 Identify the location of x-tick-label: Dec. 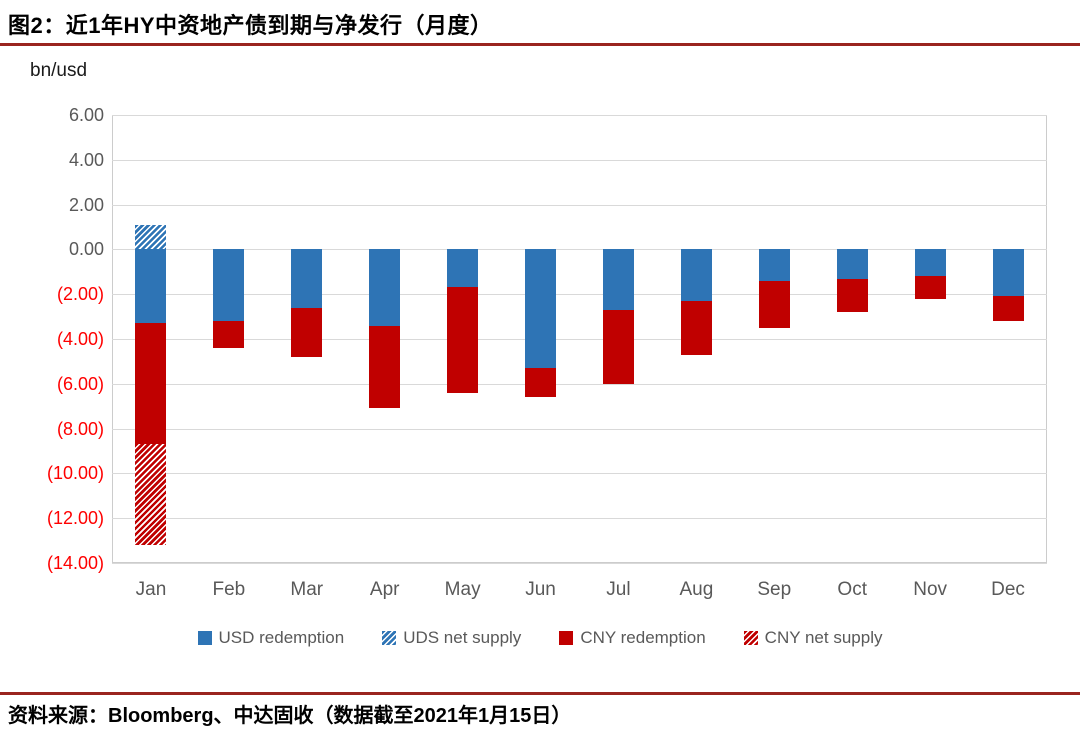
(1008, 589).